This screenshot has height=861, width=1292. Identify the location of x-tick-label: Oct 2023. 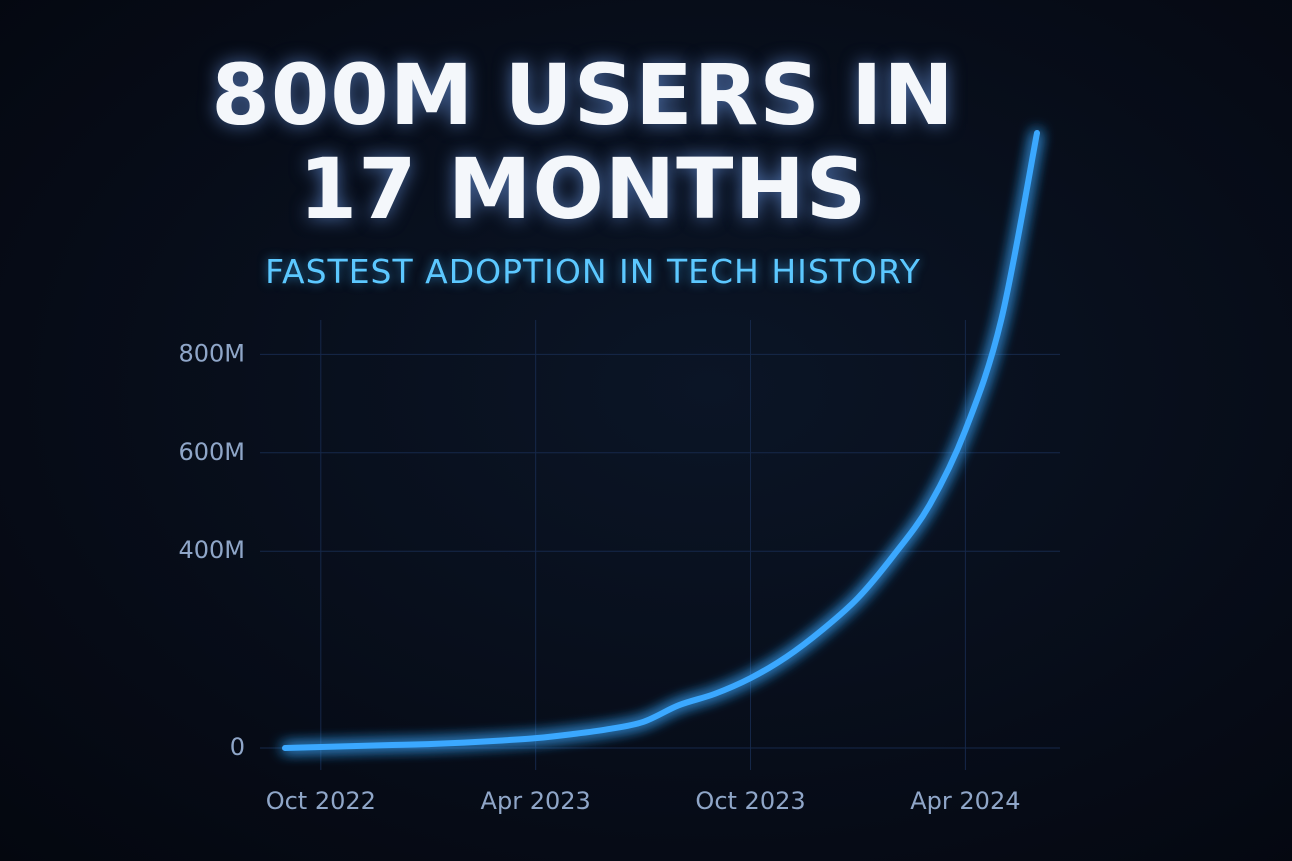
(750, 801).